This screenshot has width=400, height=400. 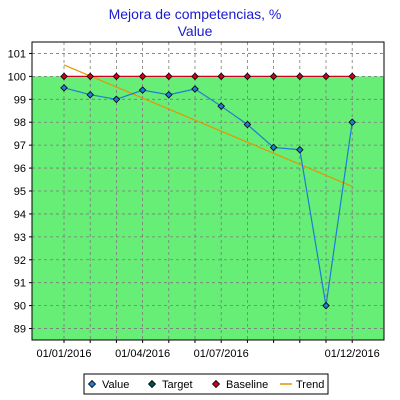 I want to click on y-tick-label: 98, so click(x=20, y=123).